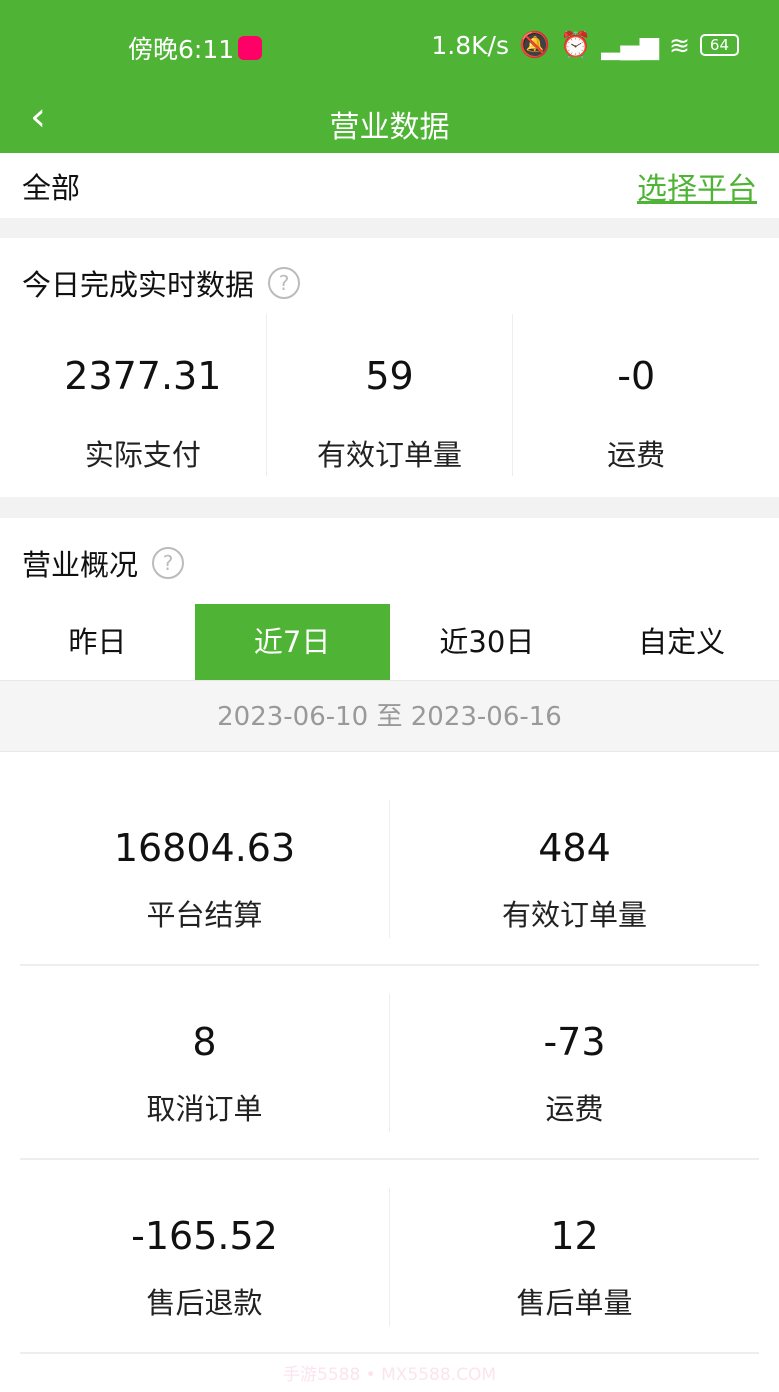  Describe the element at coordinates (205, 1063) in the screenshot. I see `stat-cancelled-orders: 8 取消订单` at that location.